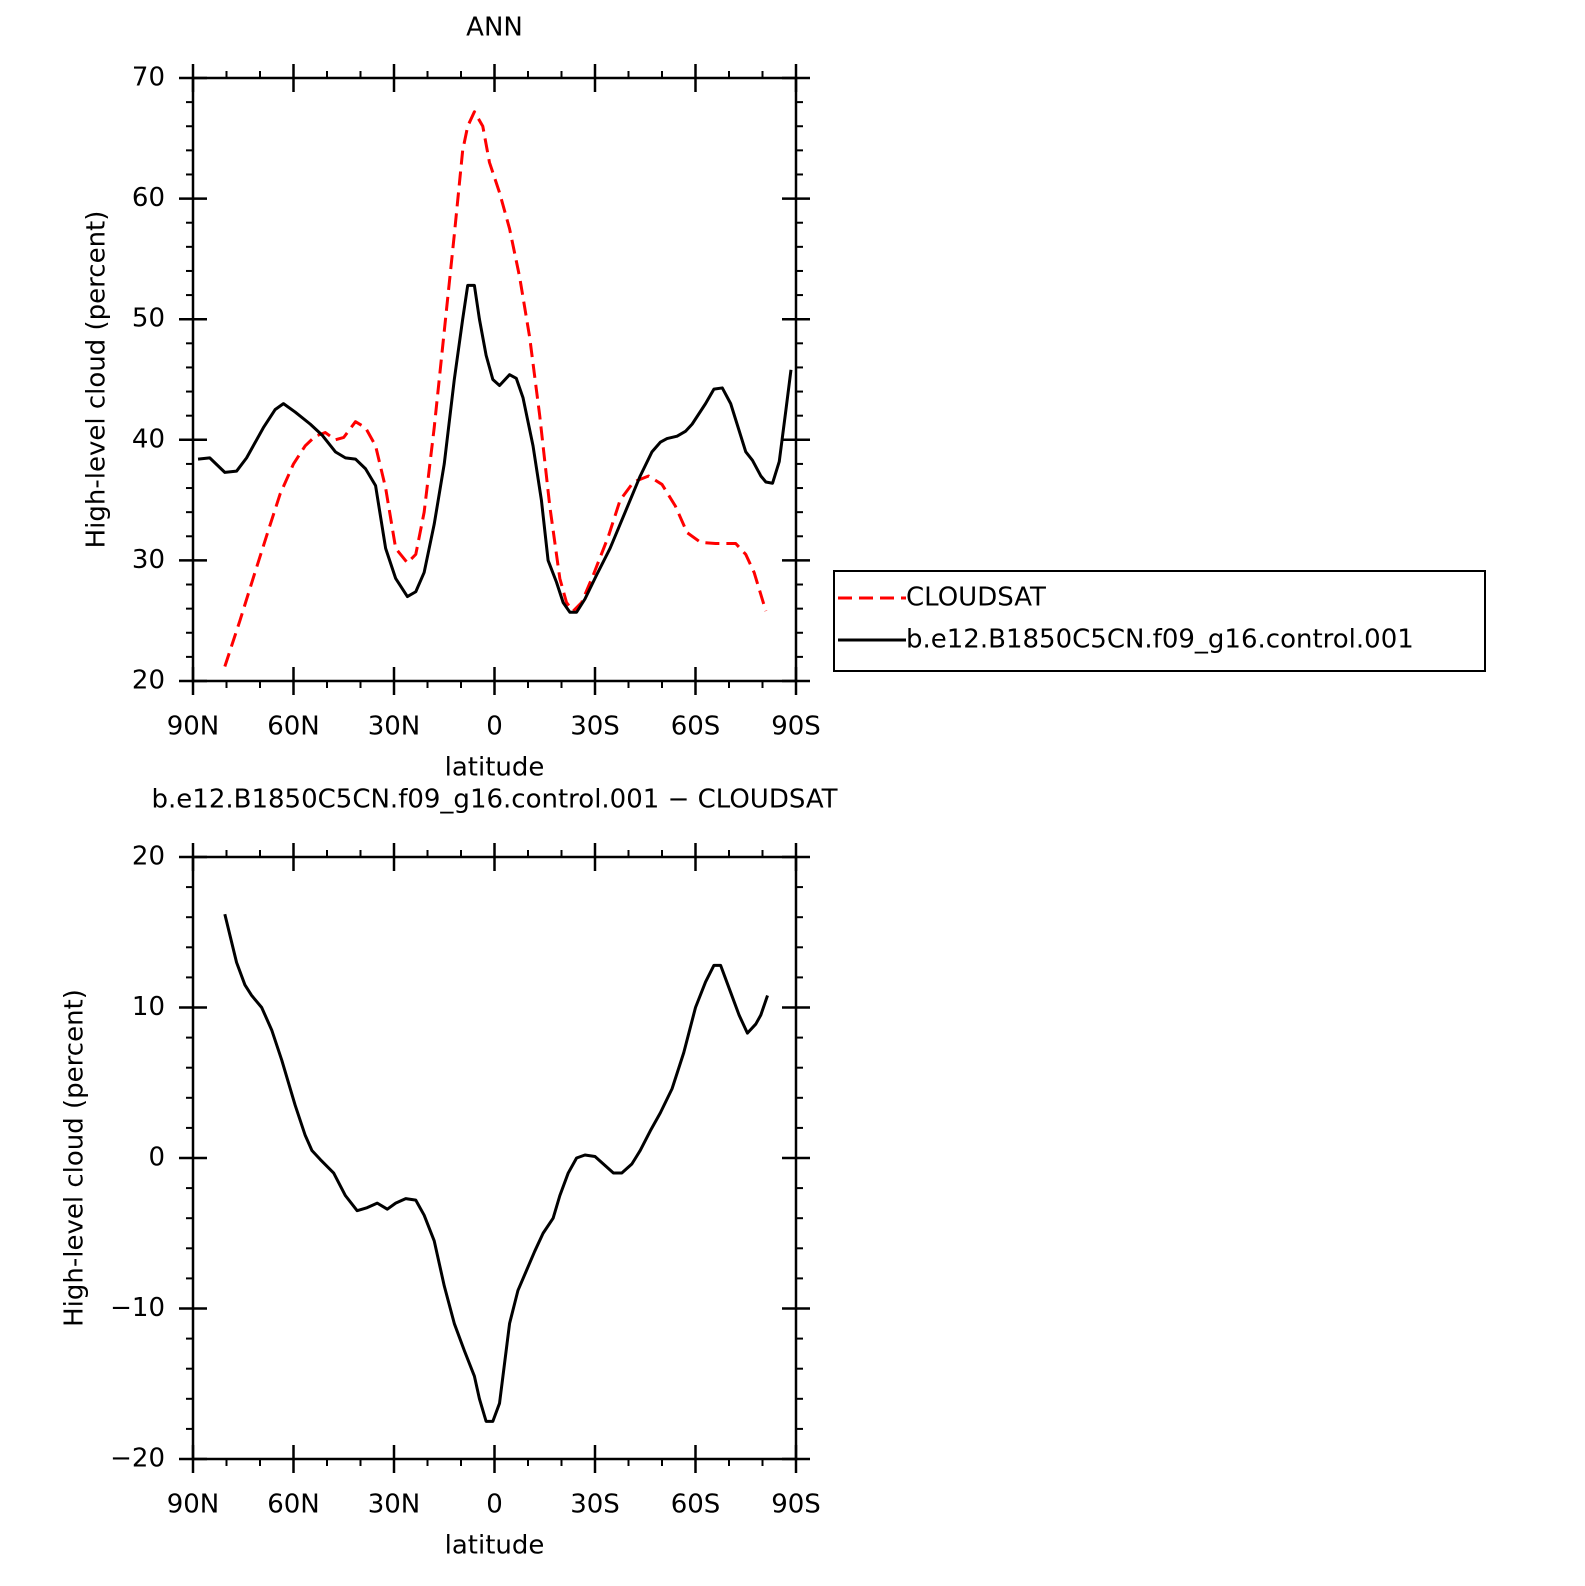 Image resolution: width=1585 pixels, height=1586 pixels. I want to click on y-tick-label: 10, so click(148, 1007).